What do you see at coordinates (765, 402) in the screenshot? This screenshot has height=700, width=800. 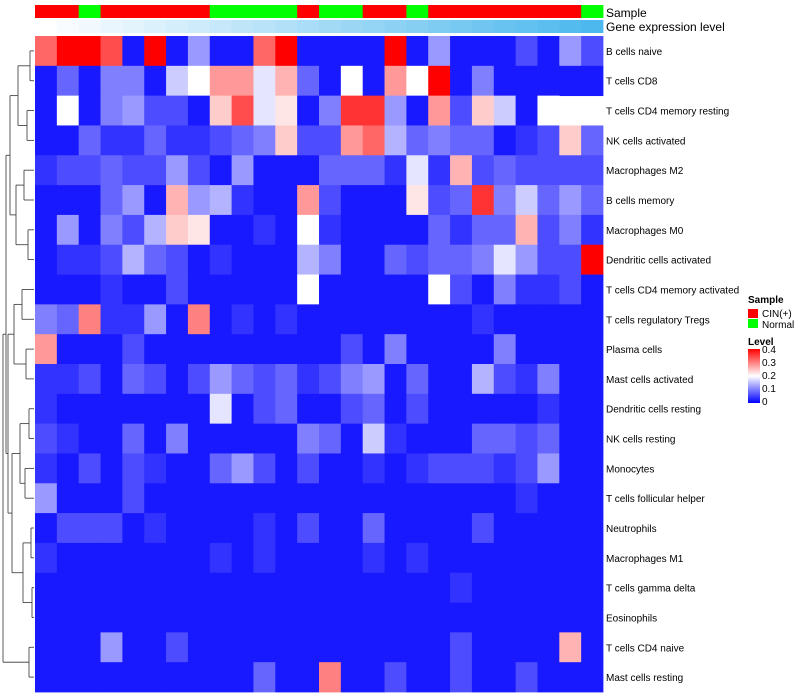 I see `level-legend-tick: 0` at bounding box center [765, 402].